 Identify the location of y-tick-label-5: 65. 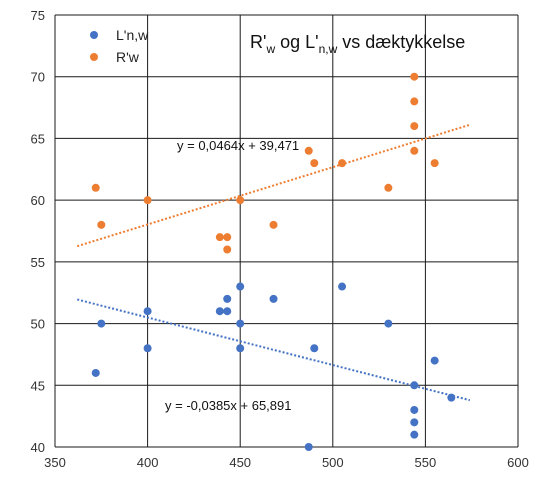
(38, 138).